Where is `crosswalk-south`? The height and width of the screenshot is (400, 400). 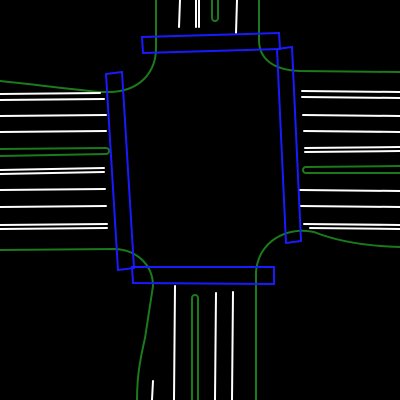 crosswalk-south is located at coordinates (202, 276).